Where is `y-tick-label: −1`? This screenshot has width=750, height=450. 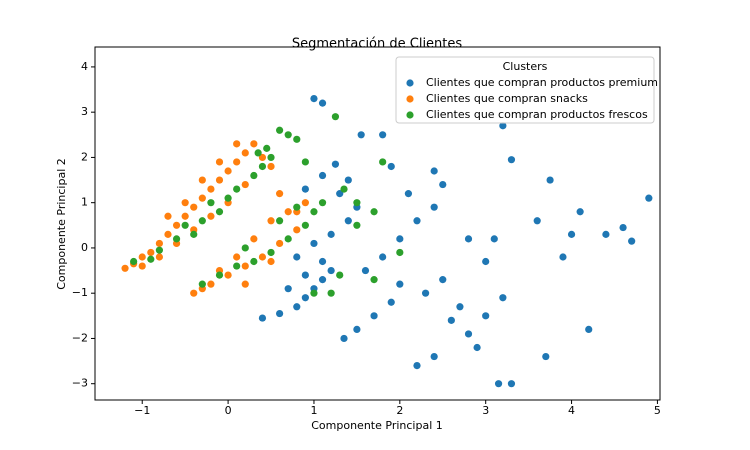 y-tick-label: −1 is located at coordinates (80, 292).